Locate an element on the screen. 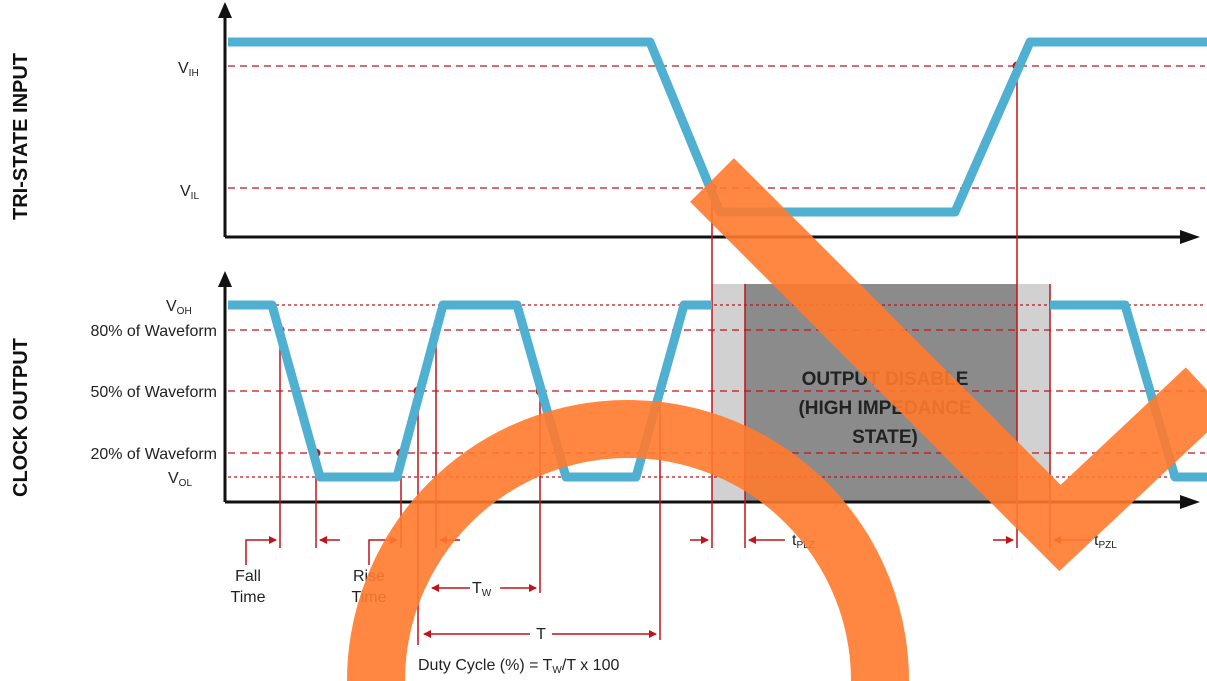 Image resolution: width=1207 pixels, height=681 pixels. clock-output-waveform-left is located at coordinates (470, 391).